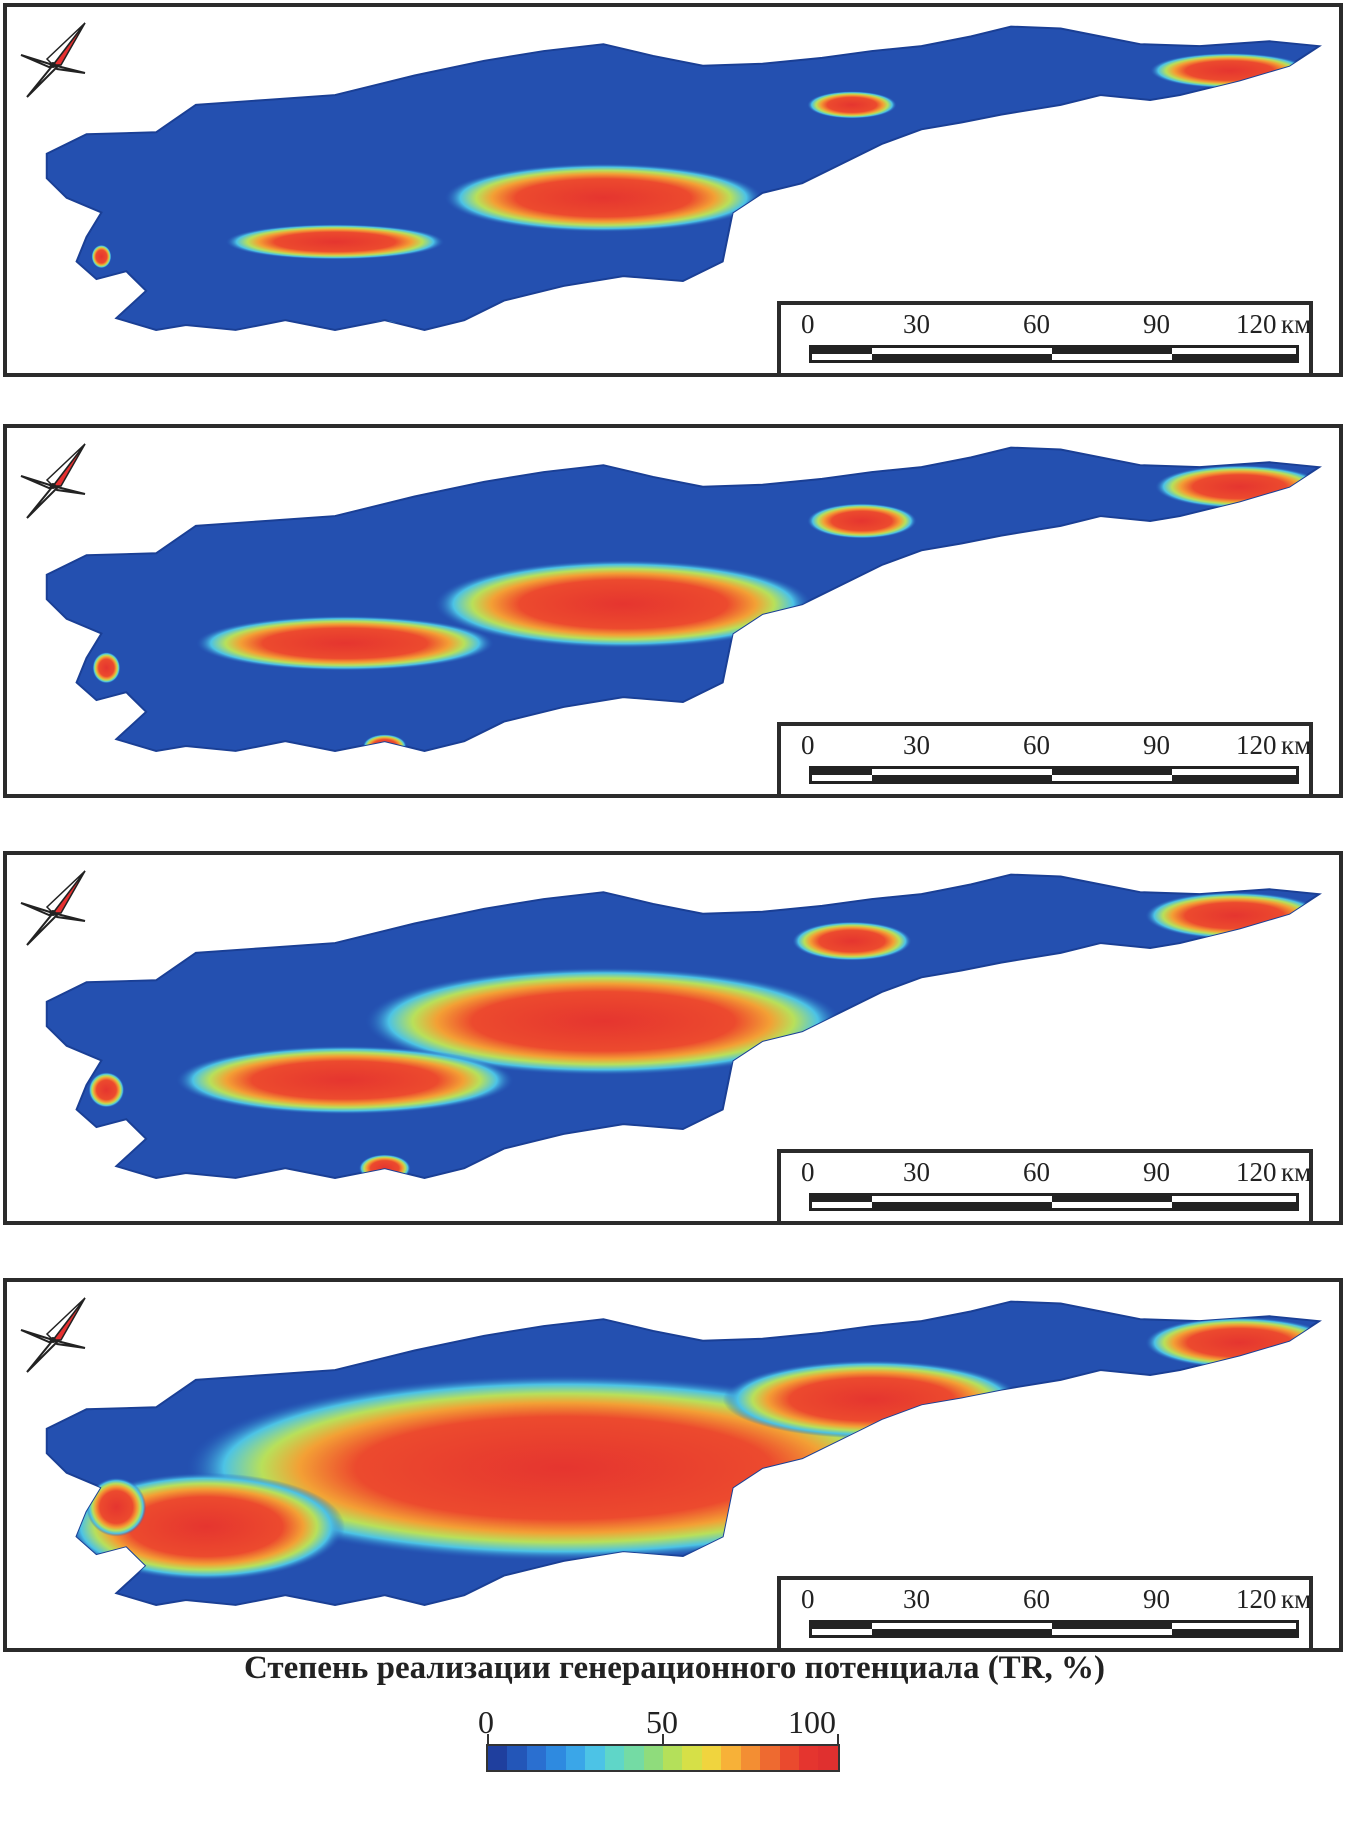  Describe the element at coordinates (486, 1722) in the screenshot. I see `legend-min-label: 0` at that location.